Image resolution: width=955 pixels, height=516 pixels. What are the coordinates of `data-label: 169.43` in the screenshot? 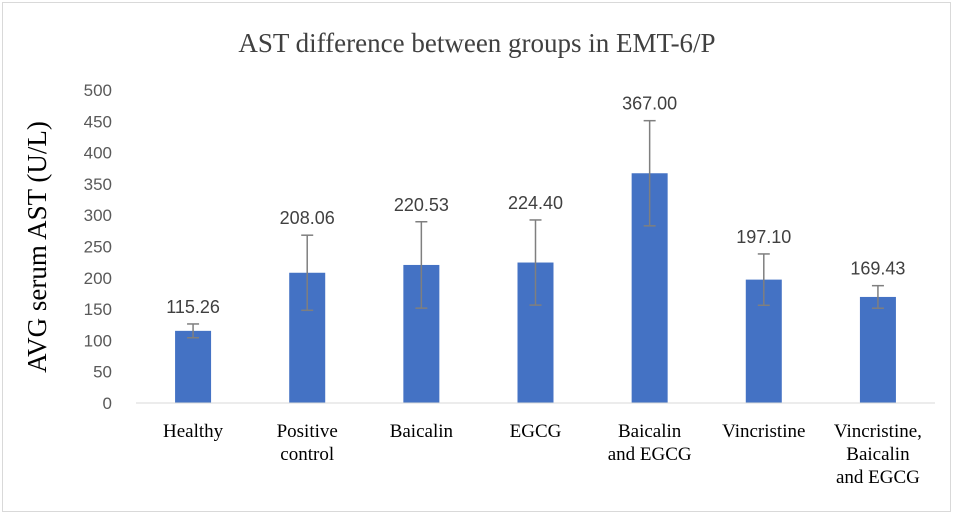 It's located at (877, 269).